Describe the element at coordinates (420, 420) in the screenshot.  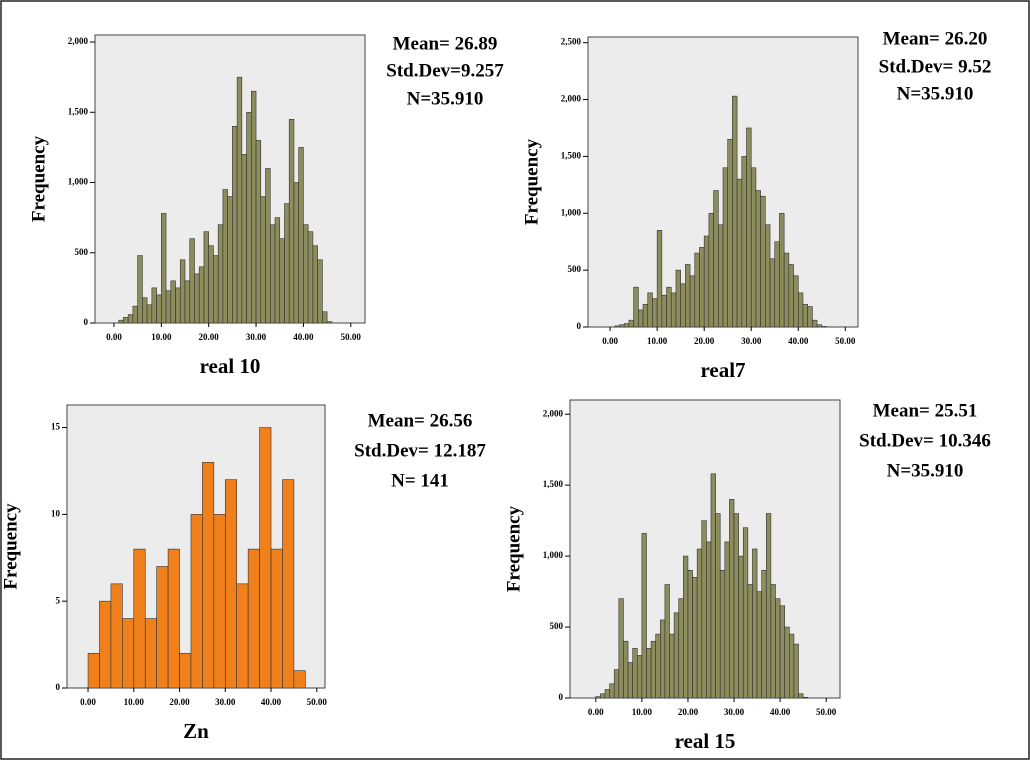
I see `stat-annotation: Mean= 26.56` at that location.